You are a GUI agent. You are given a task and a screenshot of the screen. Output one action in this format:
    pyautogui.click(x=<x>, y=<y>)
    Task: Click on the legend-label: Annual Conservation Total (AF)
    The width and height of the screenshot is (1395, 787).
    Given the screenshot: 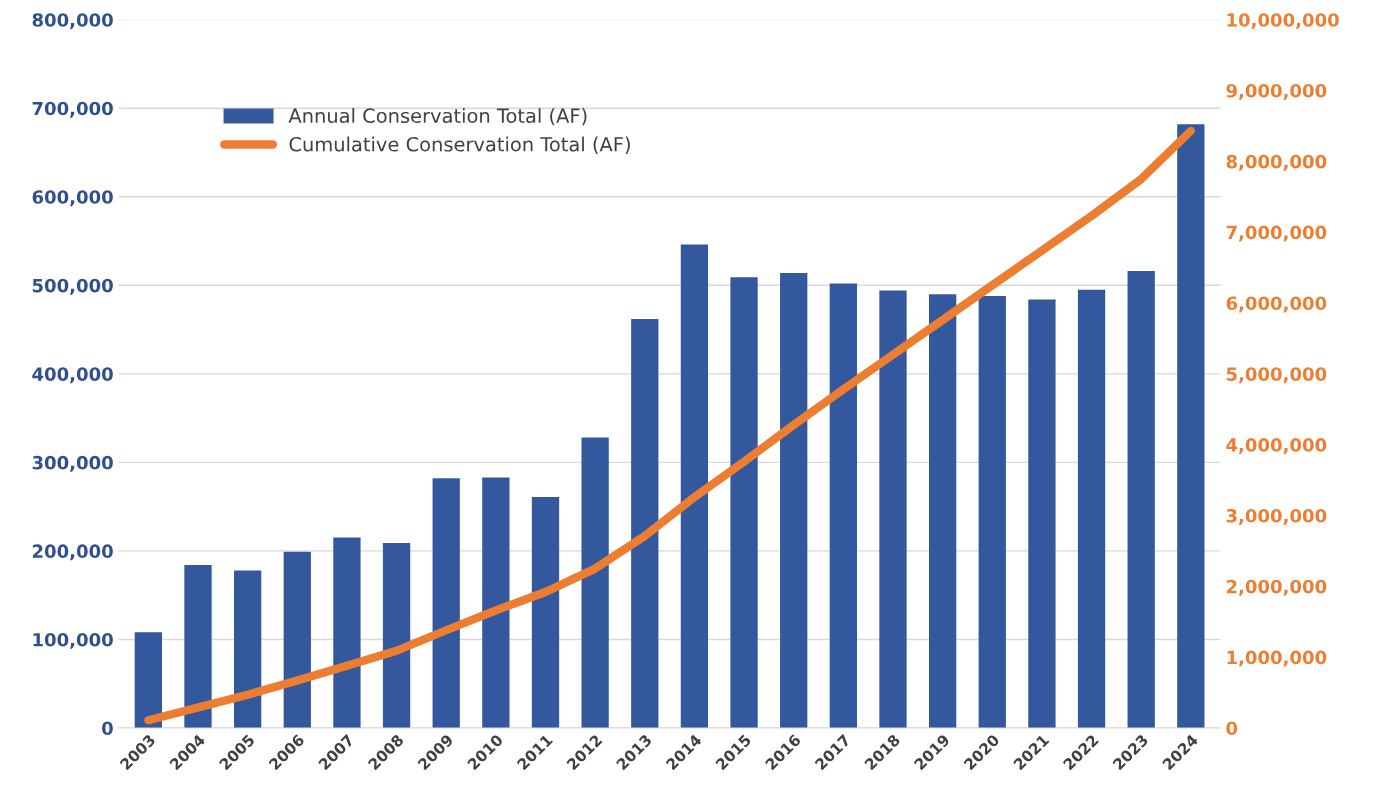 What is the action you would take?
    pyautogui.click(x=437, y=117)
    